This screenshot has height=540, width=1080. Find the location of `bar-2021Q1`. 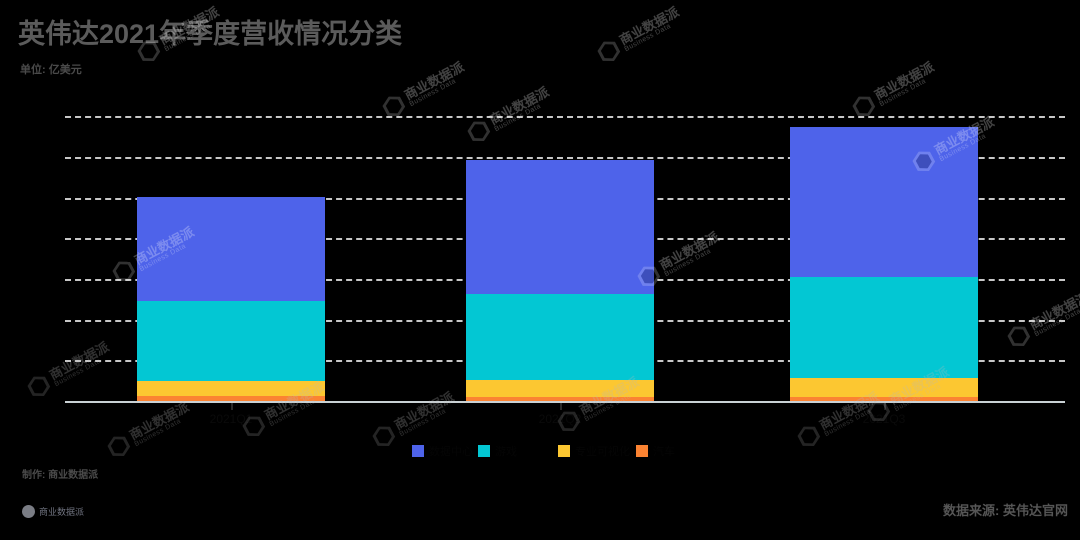

bar-2021Q1 is located at coordinates (231, 298).